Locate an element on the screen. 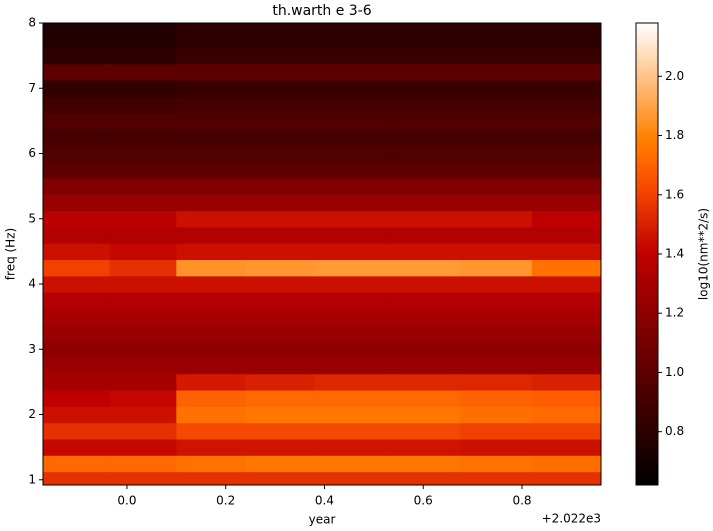  colorbar-tick-label: 1.4 is located at coordinates (674, 254).